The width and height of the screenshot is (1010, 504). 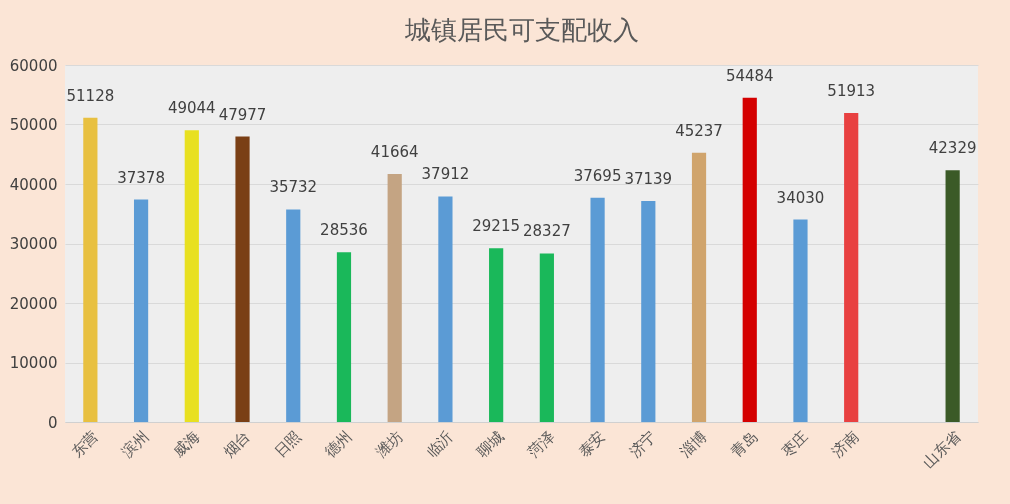 What do you see at coordinates (33, 363) in the screenshot?
I see `y-tick-label: 10000` at bounding box center [33, 363].